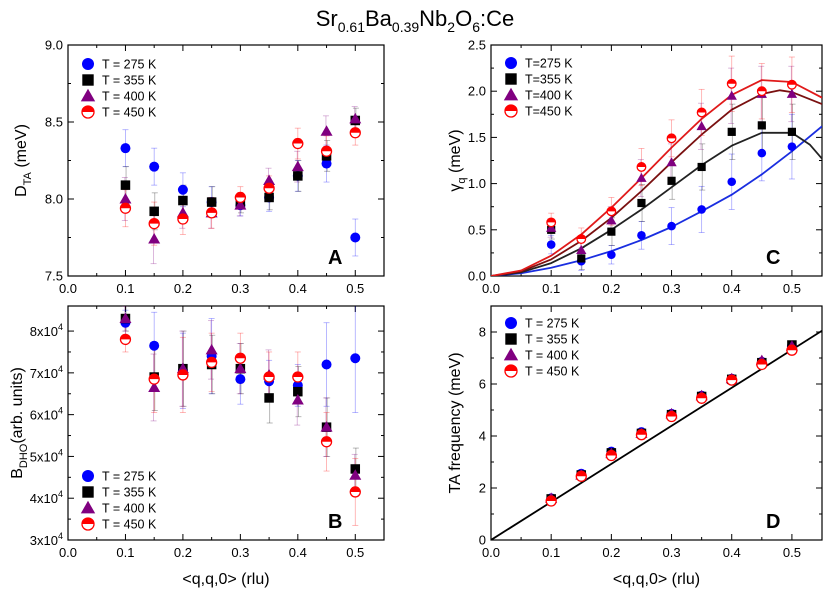 This screenshot has width=830, height=595. I want to click on x-tick-label: 0.5, so click(792, 552).